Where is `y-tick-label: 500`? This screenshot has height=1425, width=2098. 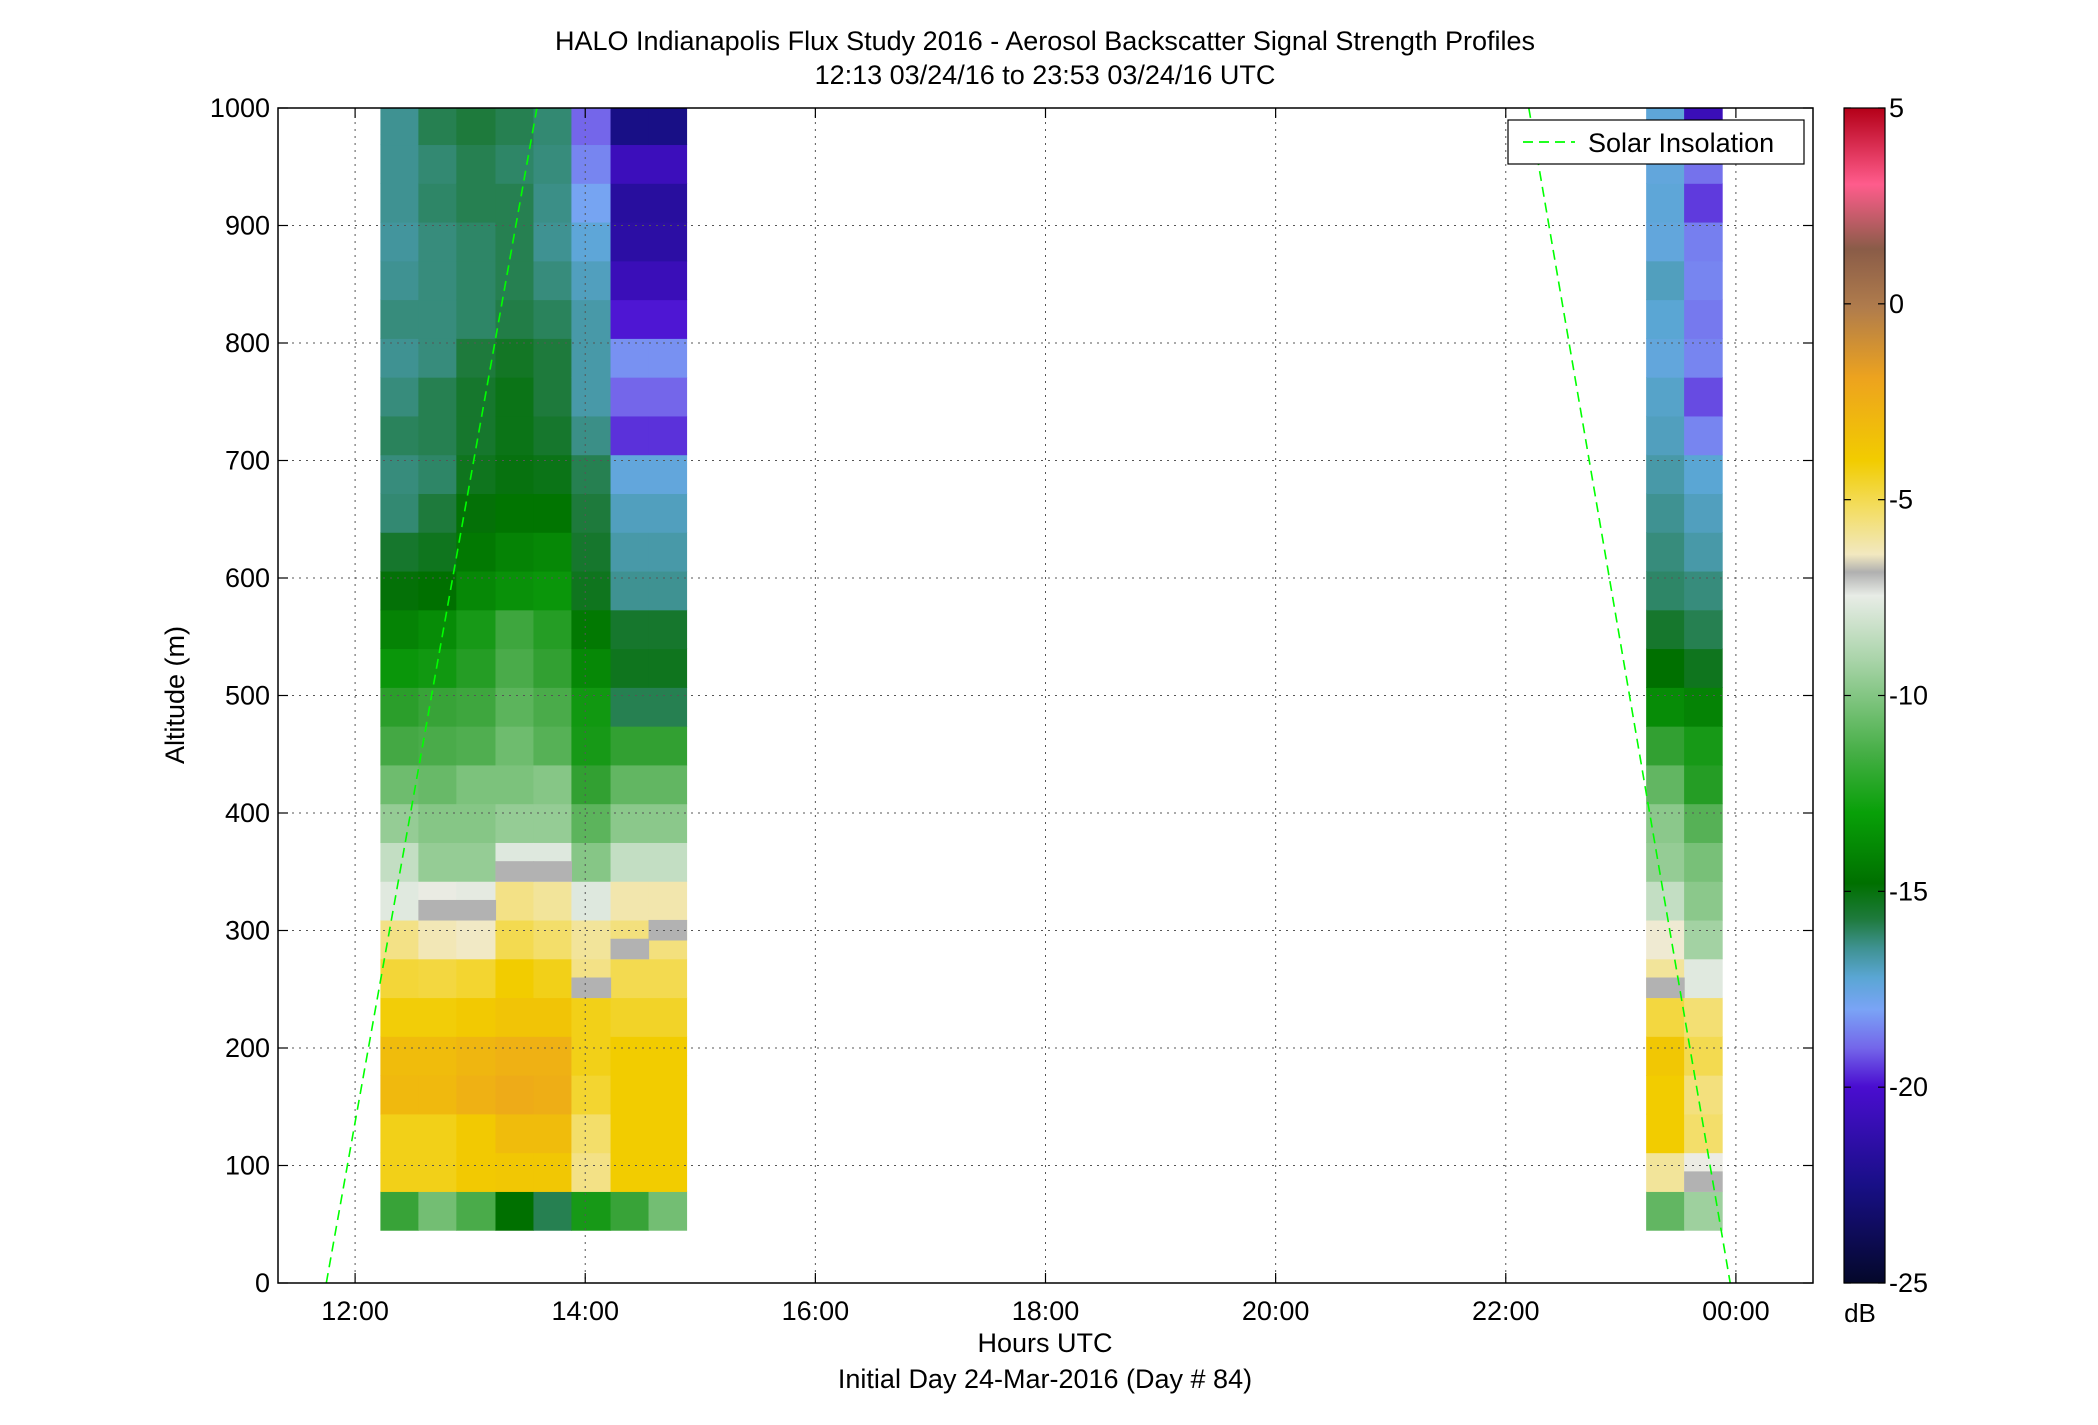
y-tick-label: 500 is located at coordinates (247, 696).